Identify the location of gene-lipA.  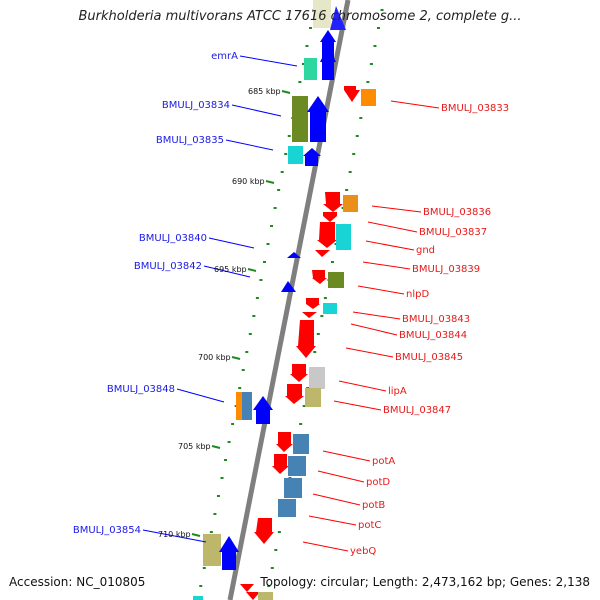
(307, 376).